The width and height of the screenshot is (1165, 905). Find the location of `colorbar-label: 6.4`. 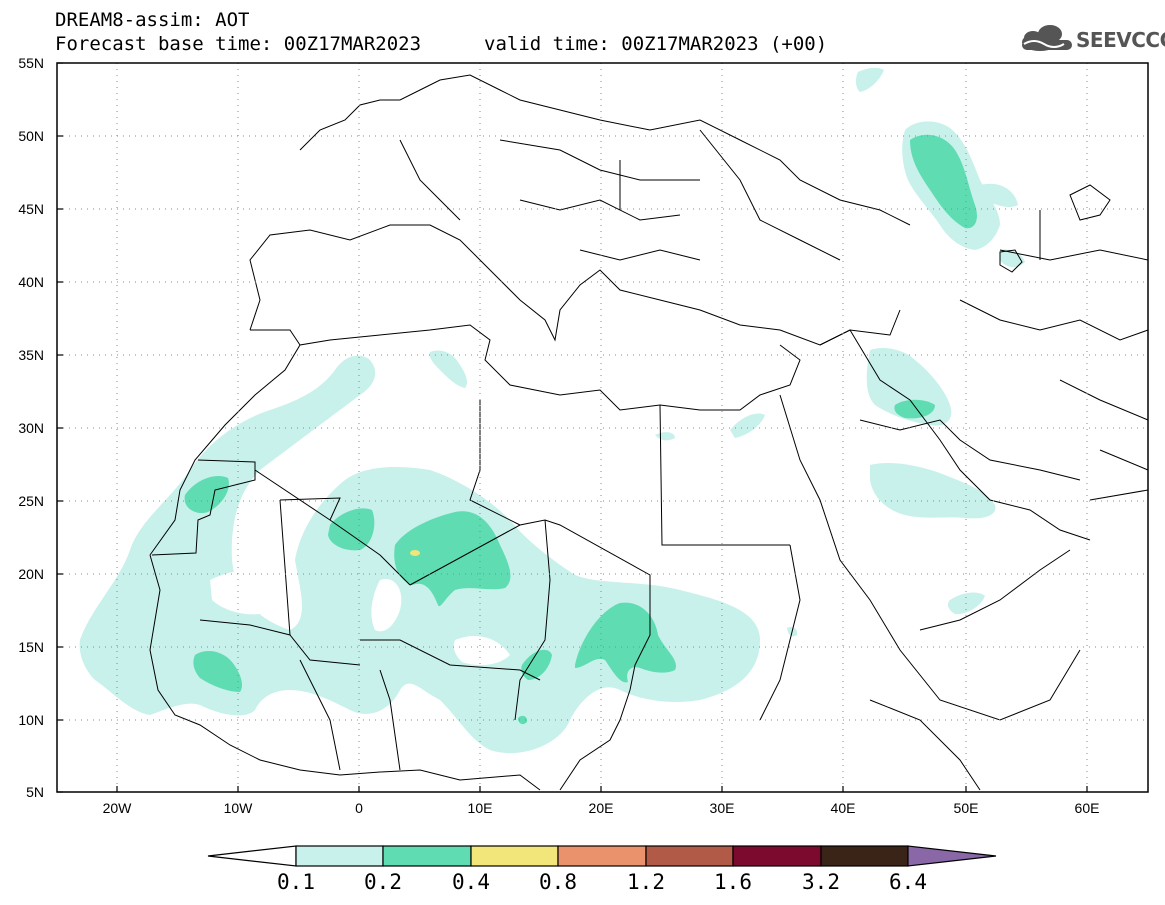

colorbar-label: 6.4 is located at coordinates (908, 882).